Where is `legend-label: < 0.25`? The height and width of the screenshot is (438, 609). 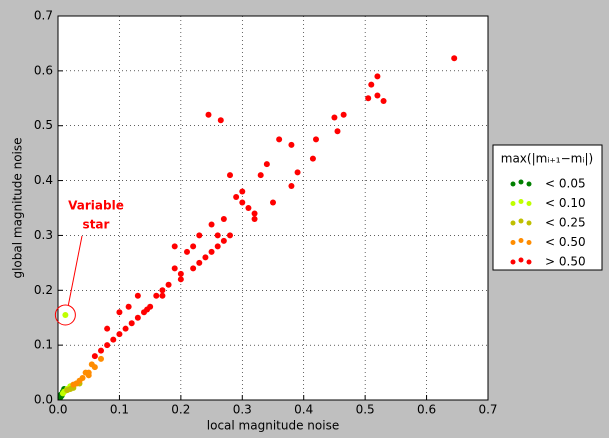 legend-label: < 0.25 is located at coordinates (565, 223).